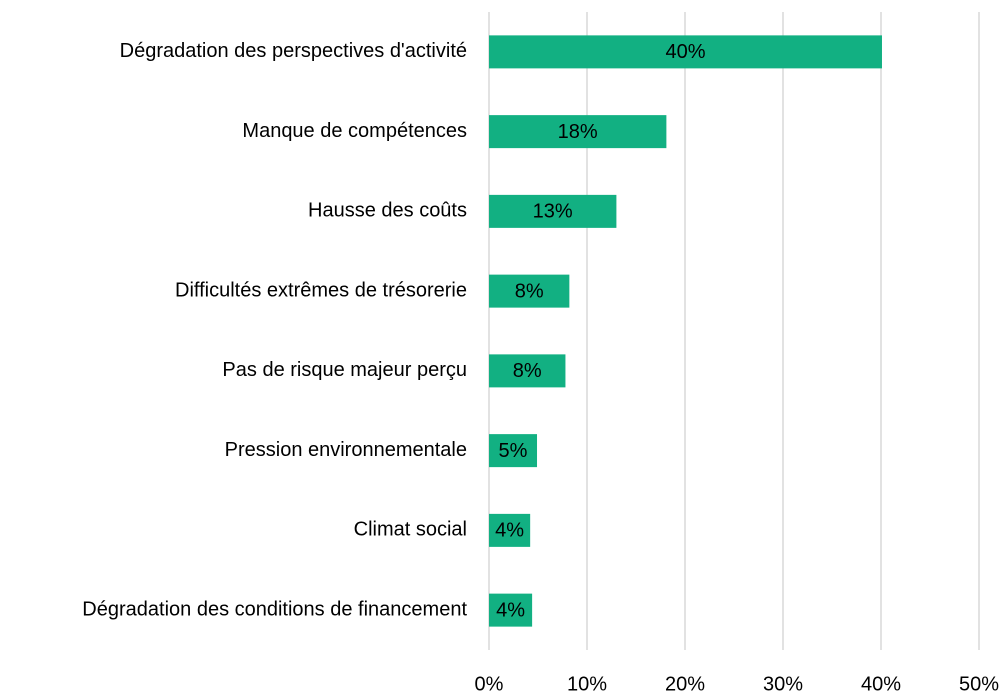  I want to click on y-tick-label: Climat social, so click(410, 530).